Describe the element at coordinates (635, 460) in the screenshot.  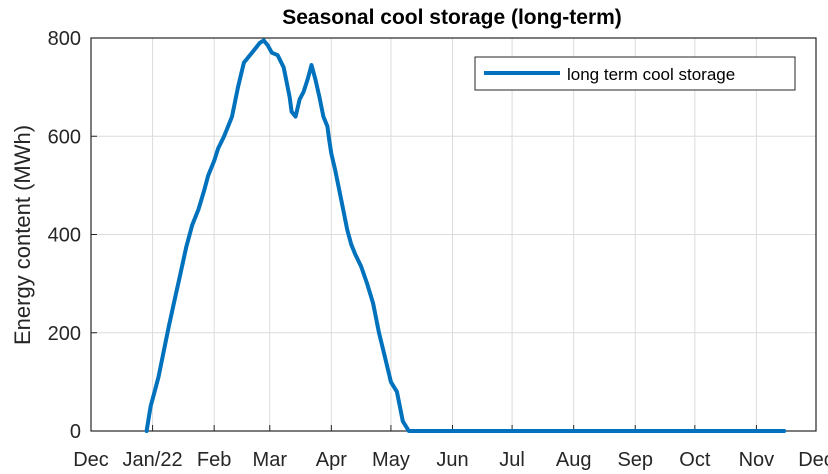
I see `x-tick-label: Sep` at that location.